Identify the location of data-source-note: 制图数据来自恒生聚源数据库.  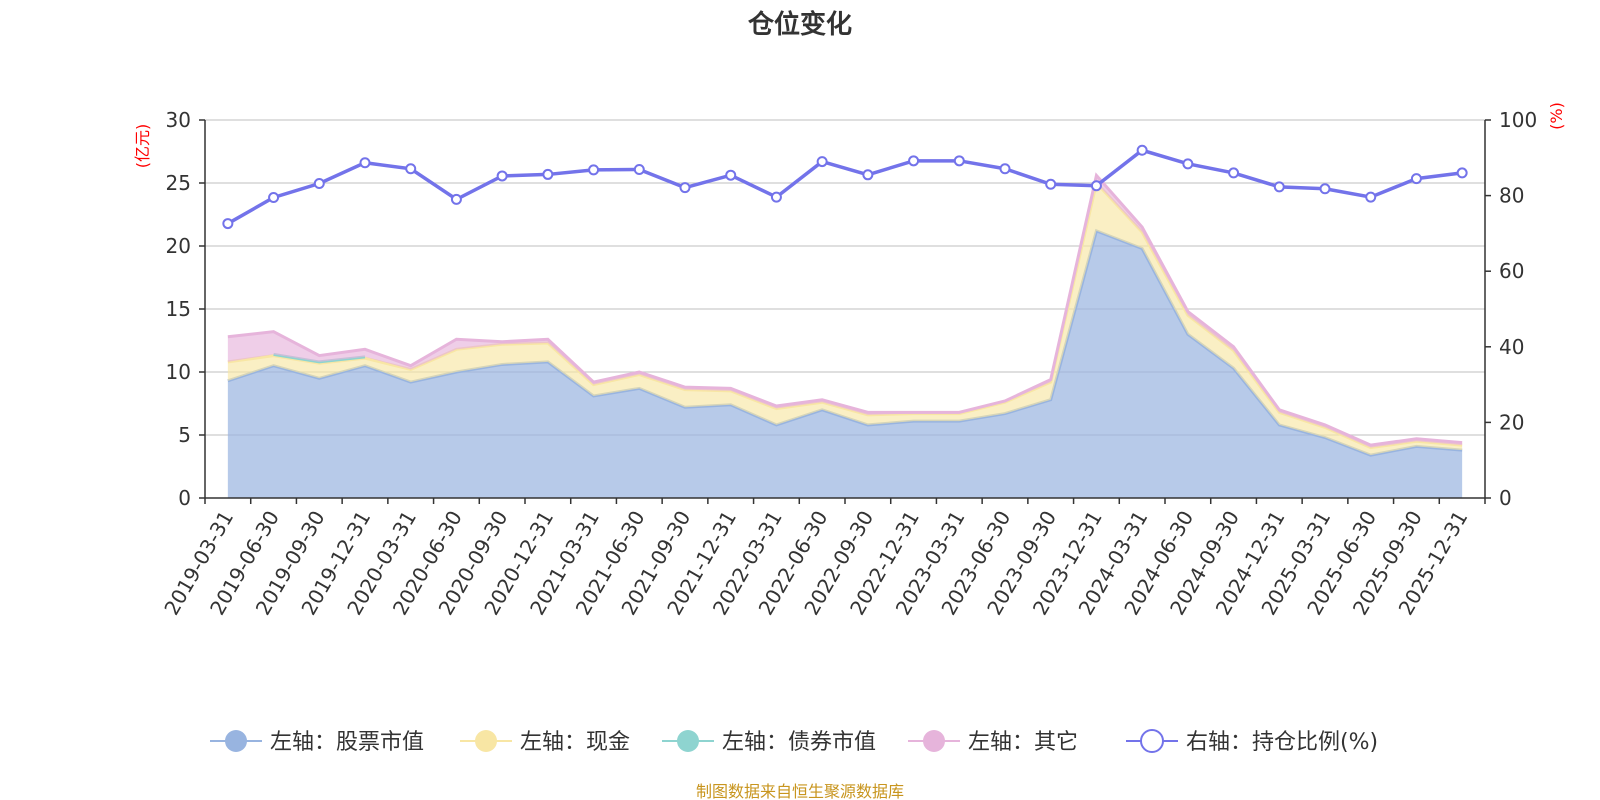
(800, 791).